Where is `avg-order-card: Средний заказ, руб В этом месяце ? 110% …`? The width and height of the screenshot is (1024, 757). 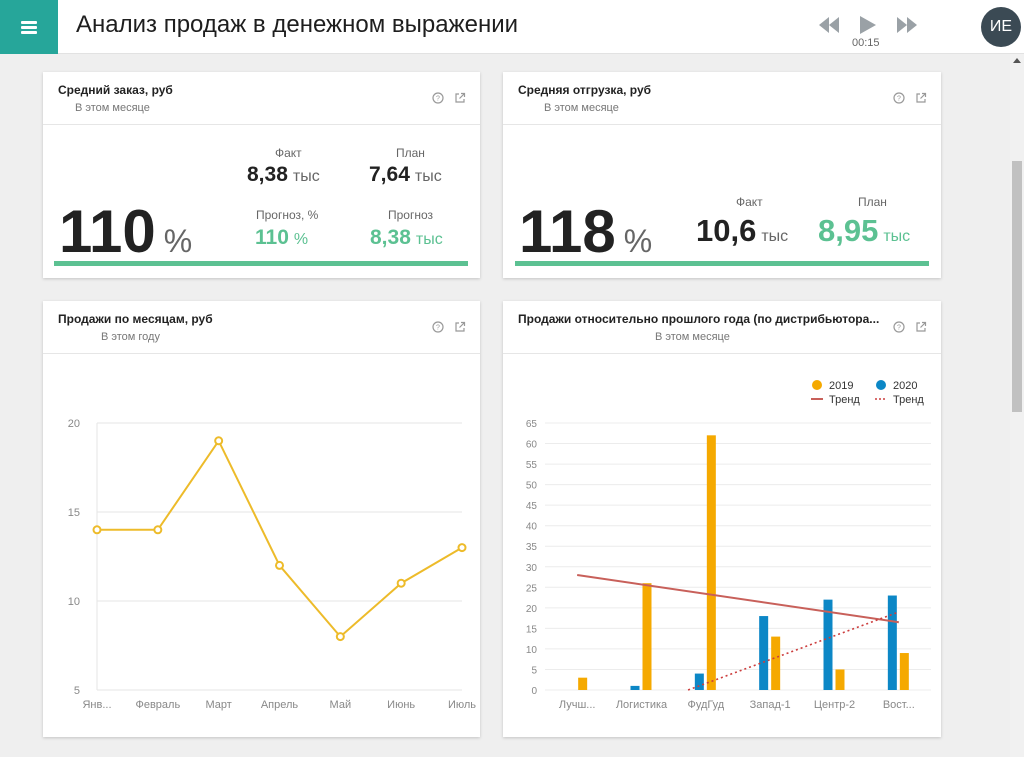 avg-order-card: Средний заказ, руб В этом месяце ? 110% … is located at coordinates (261, 175).